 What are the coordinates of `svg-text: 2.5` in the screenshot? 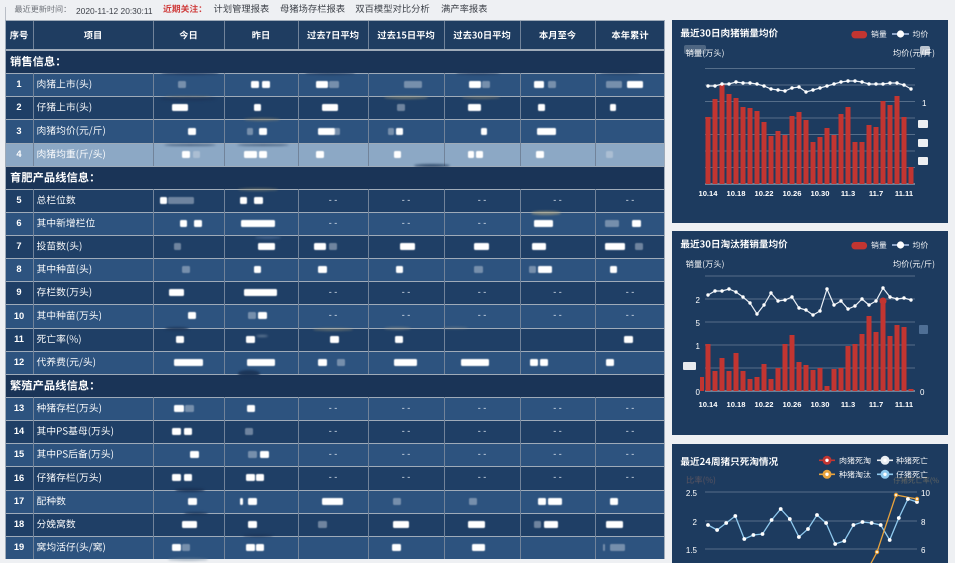 It's located at (692, 493).